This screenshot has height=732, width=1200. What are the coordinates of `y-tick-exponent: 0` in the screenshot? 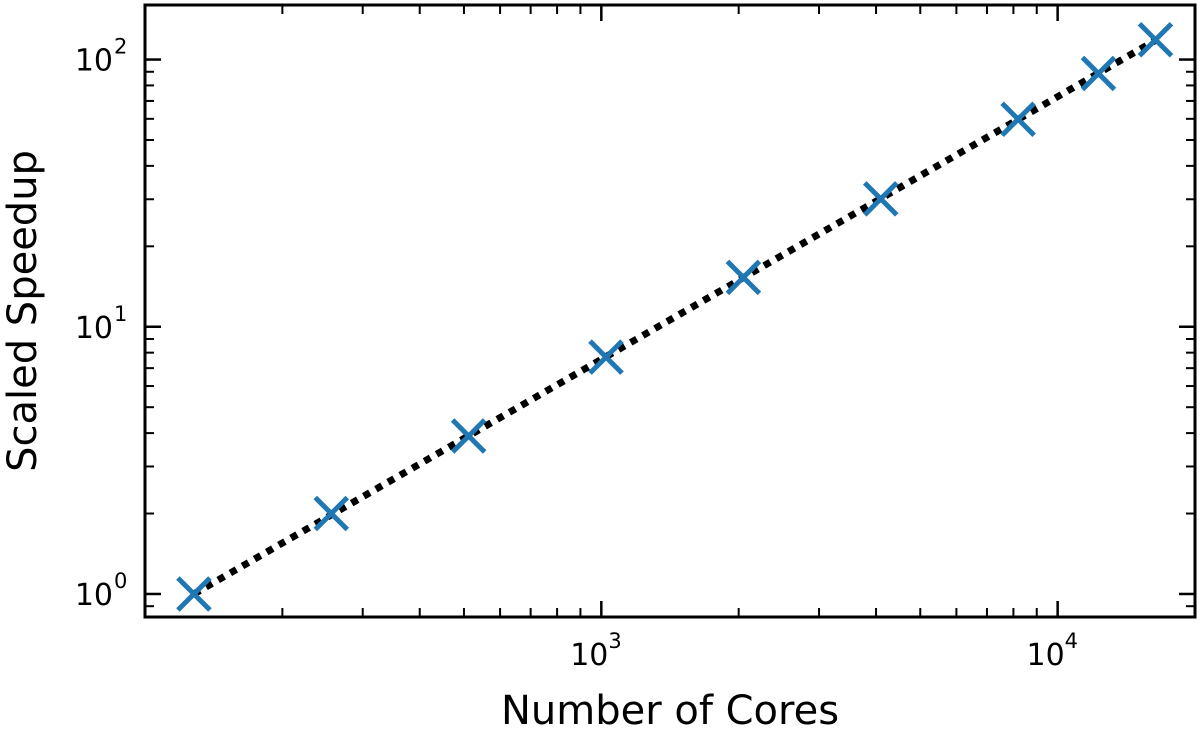 It's located at (120, 581).